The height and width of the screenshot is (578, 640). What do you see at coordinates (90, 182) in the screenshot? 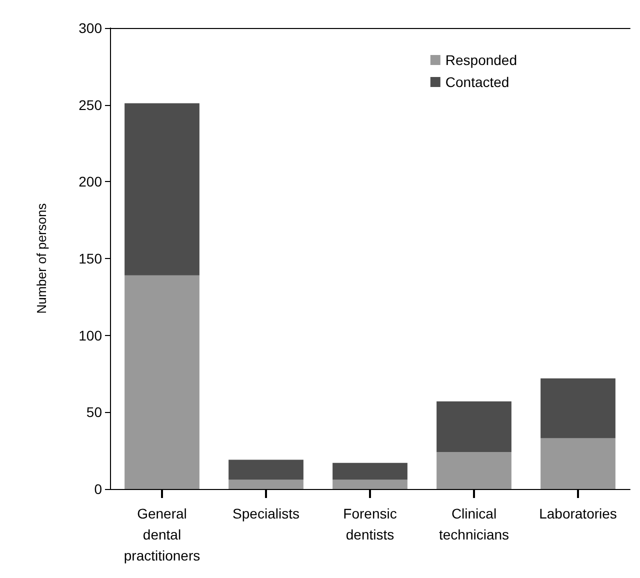
I see `y-tick-label: 200` at bounding box center [90, 182].